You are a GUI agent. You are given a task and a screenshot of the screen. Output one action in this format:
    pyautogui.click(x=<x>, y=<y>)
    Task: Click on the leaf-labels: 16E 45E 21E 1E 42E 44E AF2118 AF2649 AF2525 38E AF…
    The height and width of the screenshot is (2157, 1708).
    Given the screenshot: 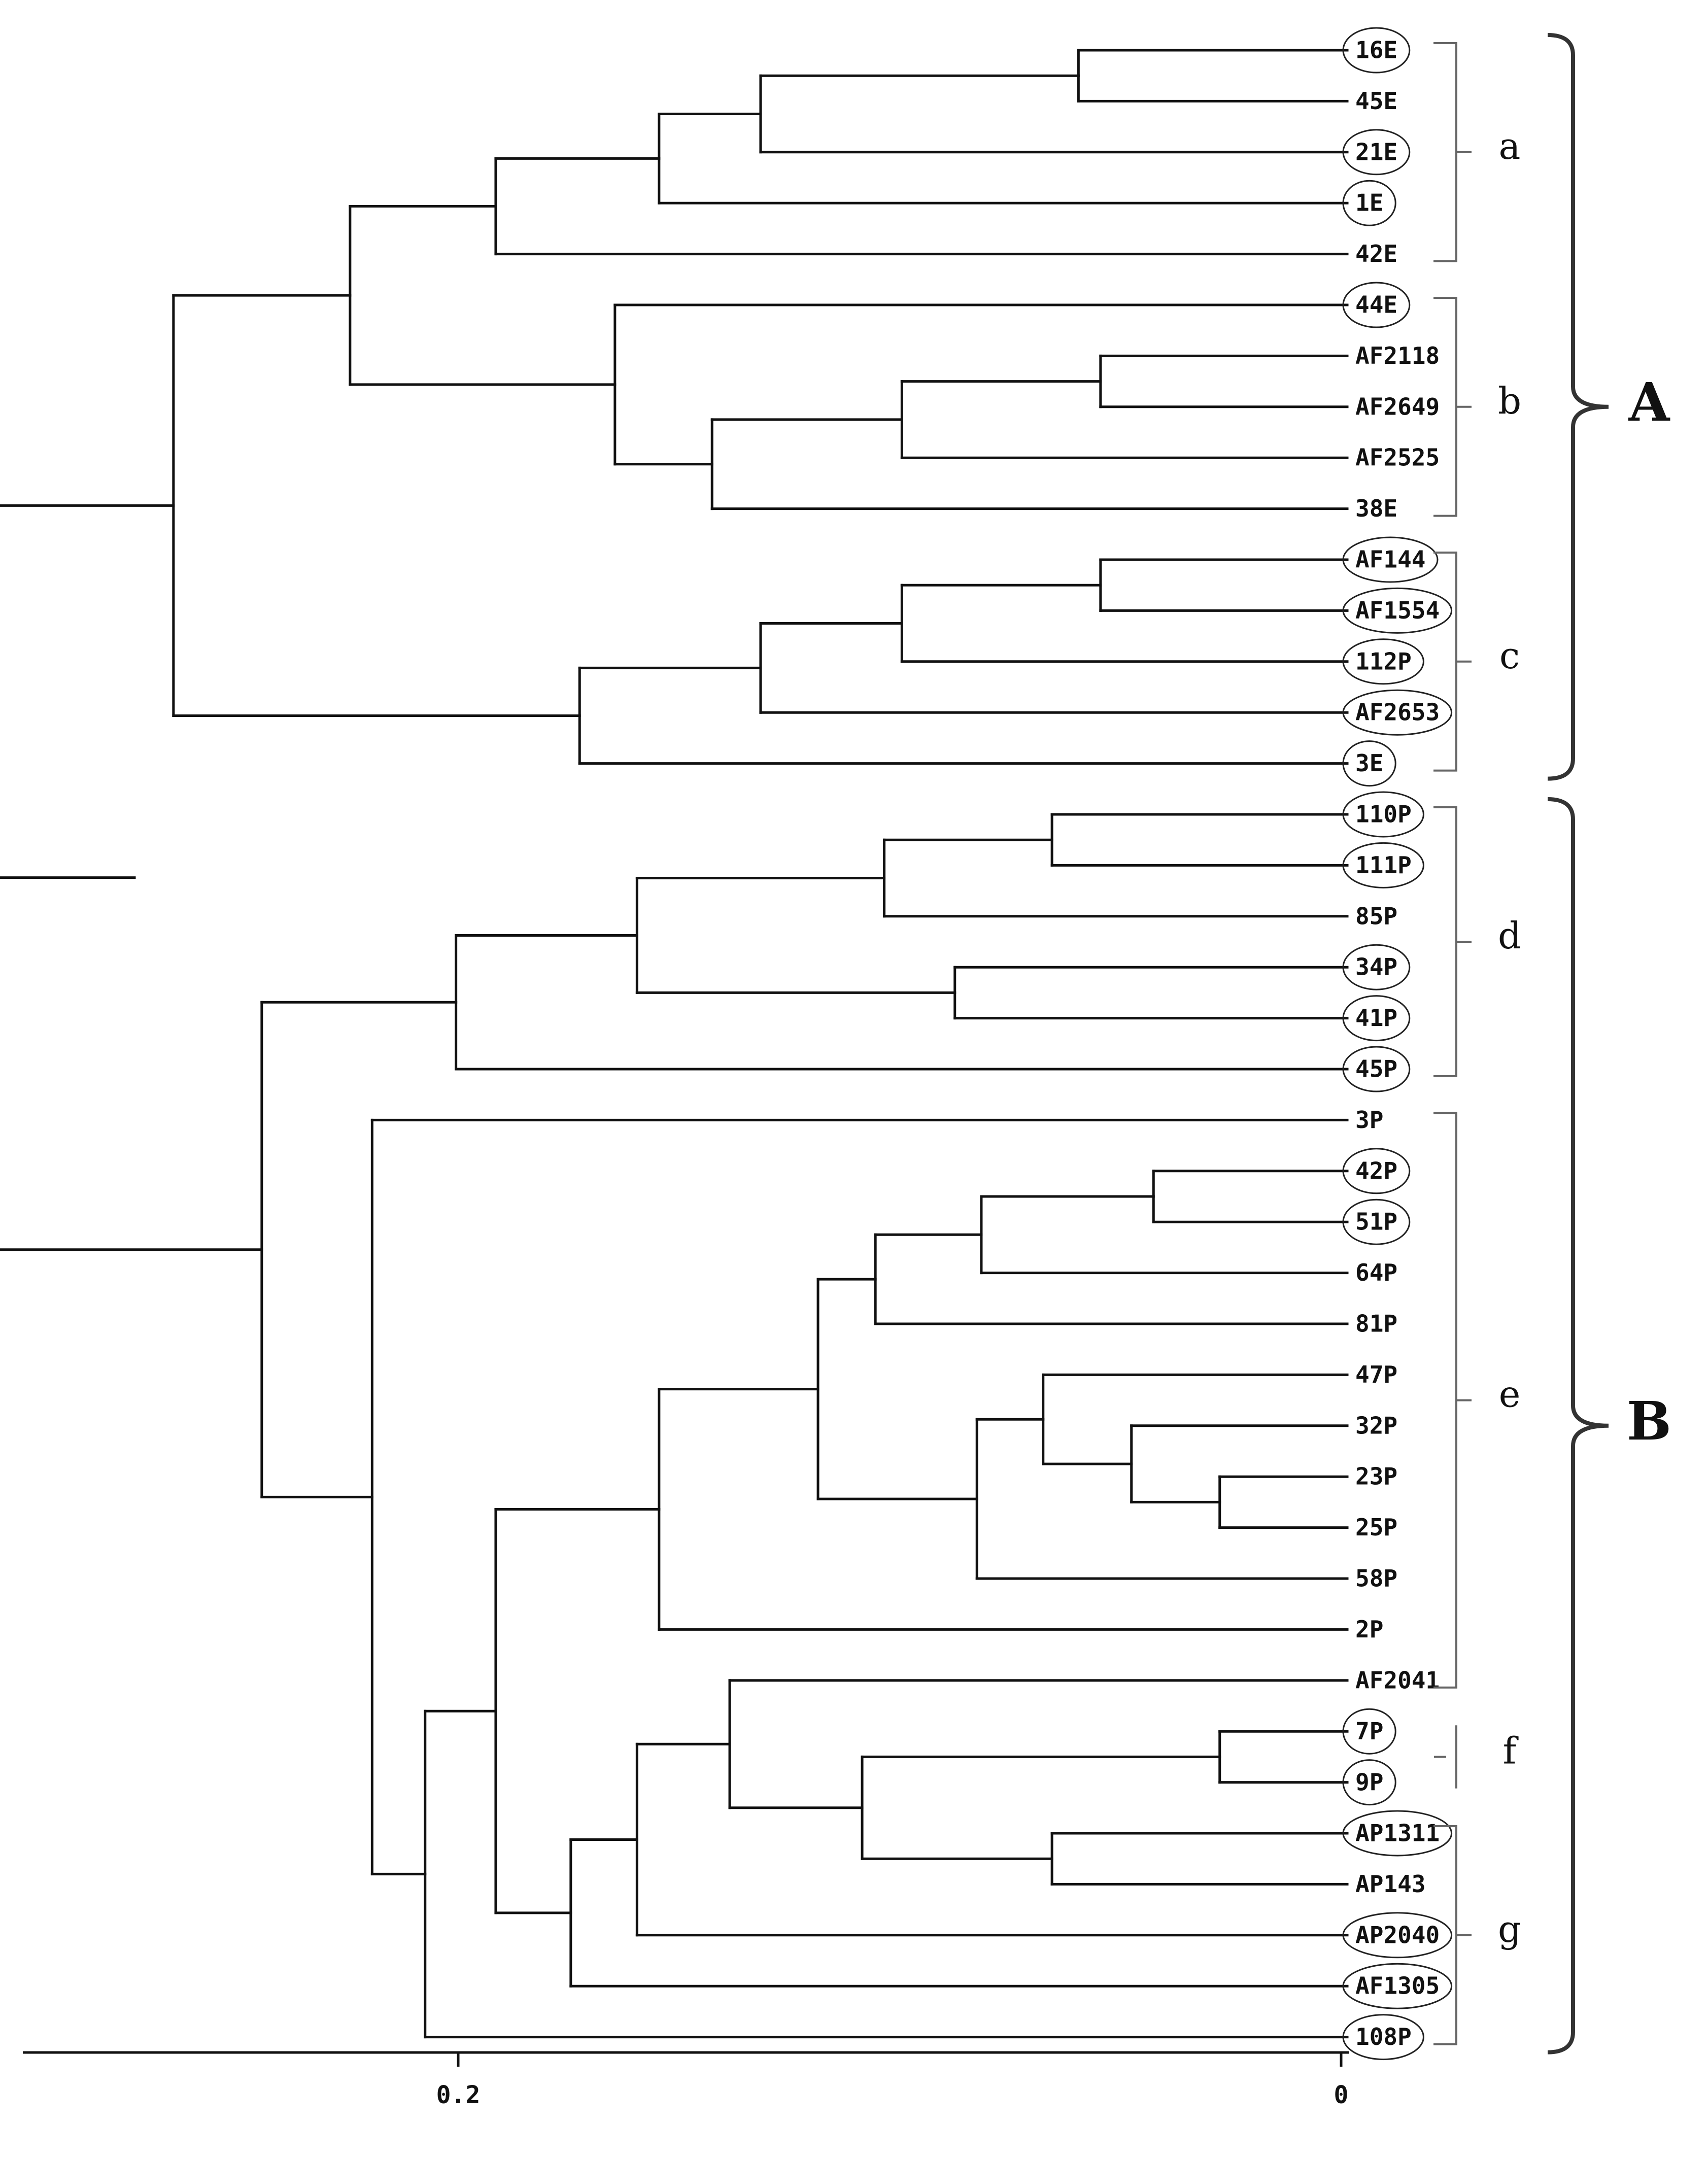 What is the action you would take?
    pyautogui.click(x=1398, y=1044)
    